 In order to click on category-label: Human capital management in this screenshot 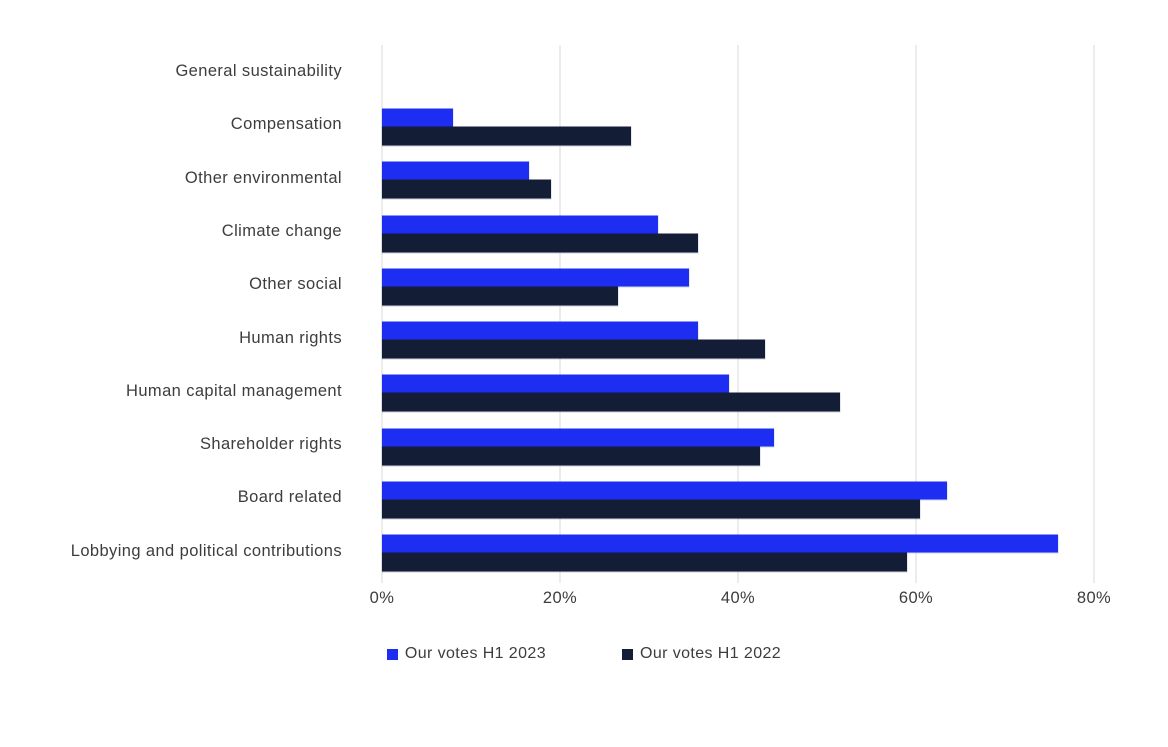, I will do `click(234, 390)`.